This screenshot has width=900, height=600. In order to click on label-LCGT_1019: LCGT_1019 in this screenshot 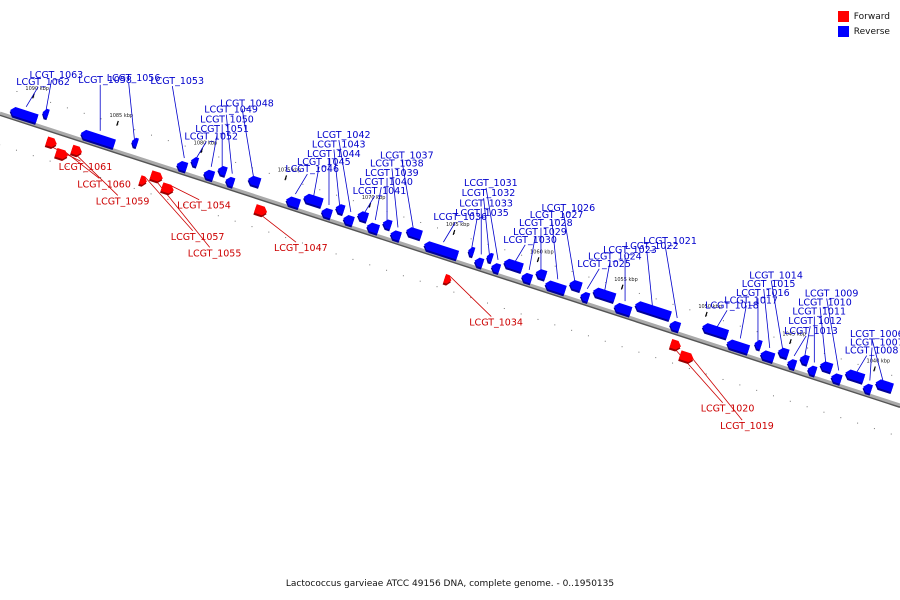, I will do `click(747, 426)`.